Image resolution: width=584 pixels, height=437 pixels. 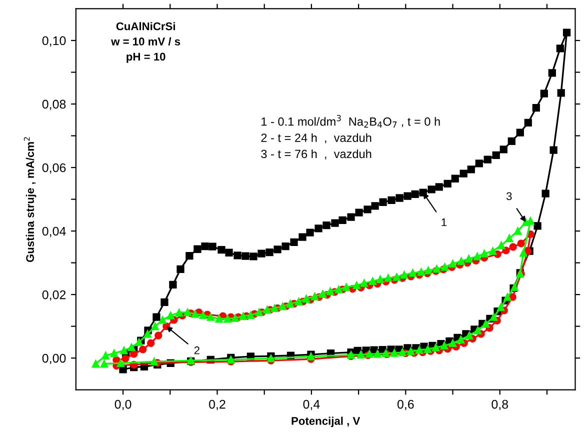 I want to click on annotation: 1, so click(x=444, y=222).